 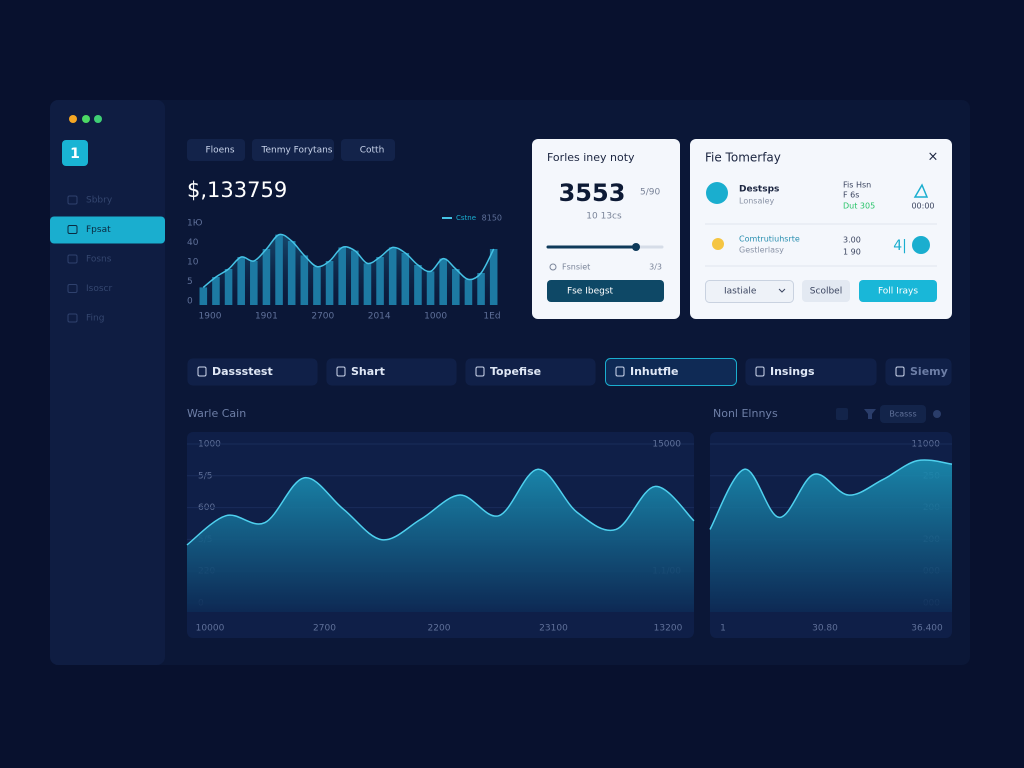 What do you see at coordinates (322, 317) in the screenshot?
I see `x-tick-label: 2700` at bounding box center [322, 317].